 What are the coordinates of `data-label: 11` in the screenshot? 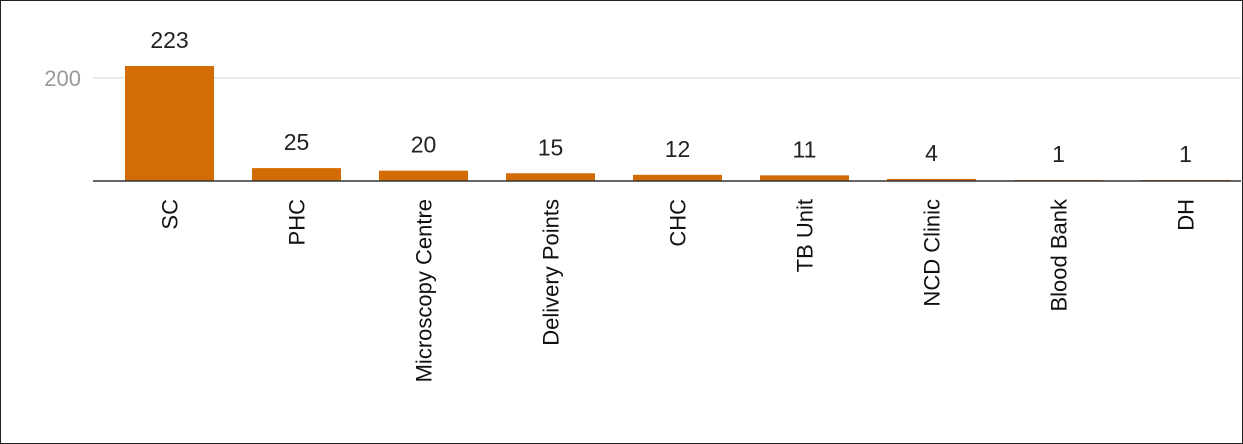 It's located at (805, 149).